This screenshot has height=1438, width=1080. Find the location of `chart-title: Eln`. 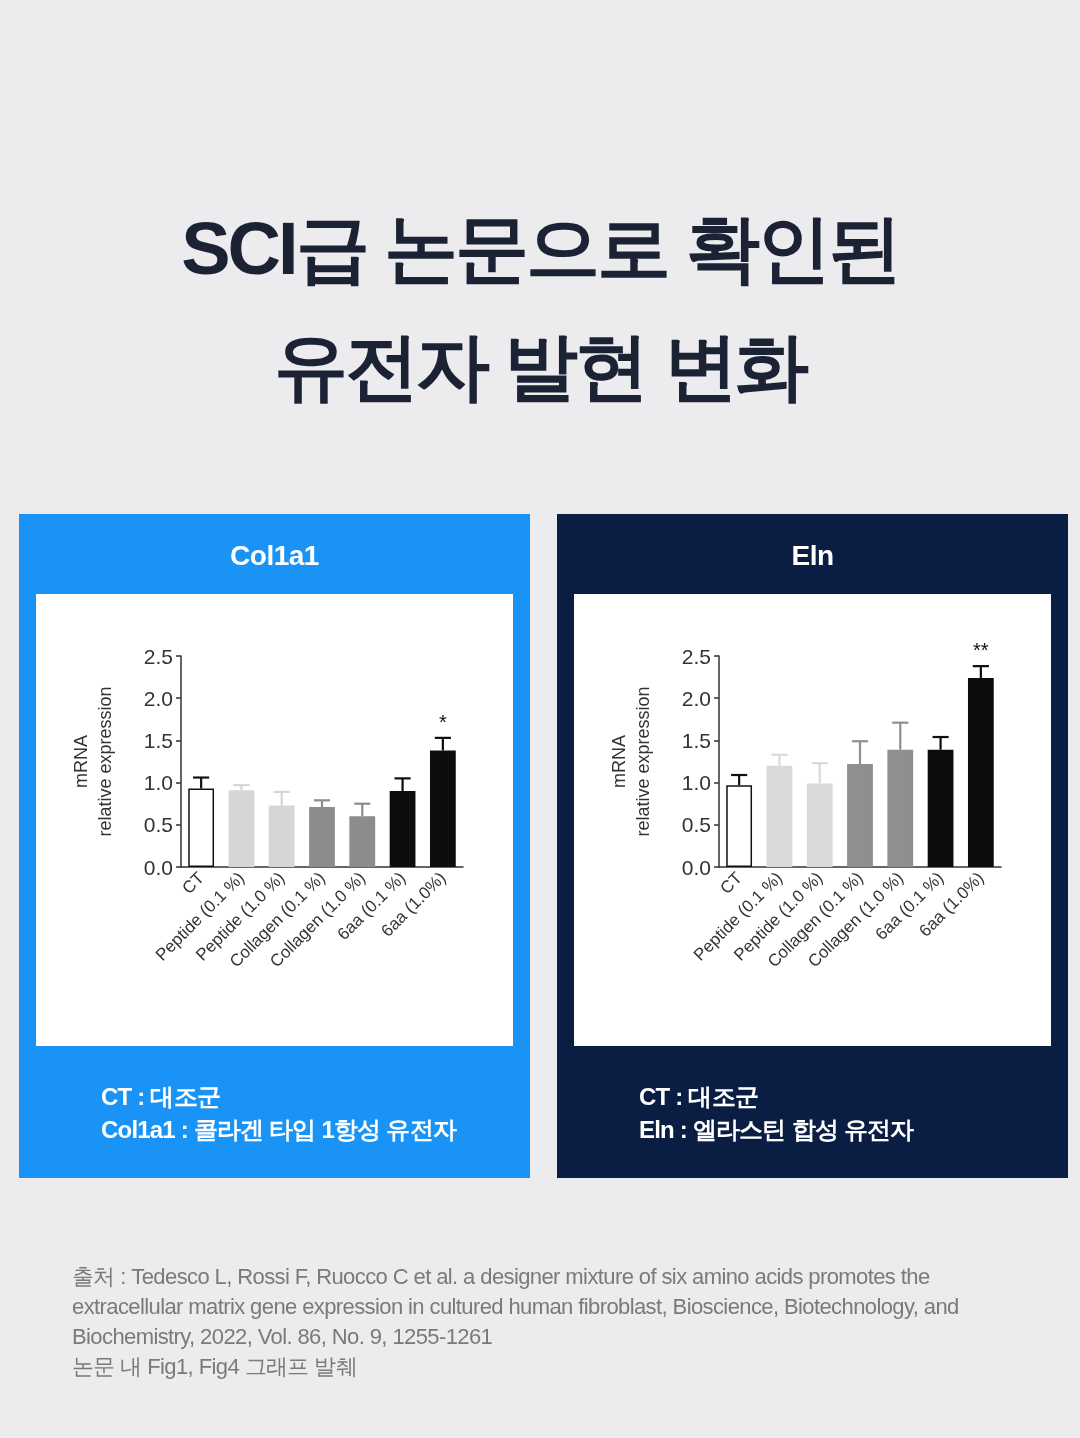

chart-title: Eln is located at coordinates (812, 556).